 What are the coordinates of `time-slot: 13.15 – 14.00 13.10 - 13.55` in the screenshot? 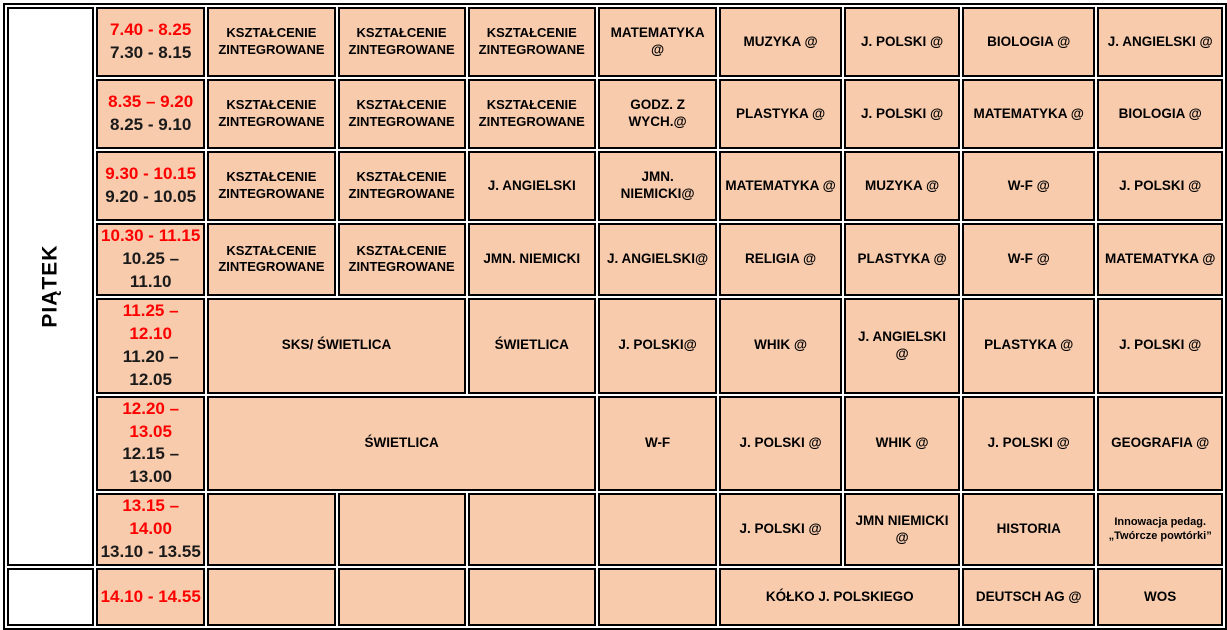 It's located at (151, 530).